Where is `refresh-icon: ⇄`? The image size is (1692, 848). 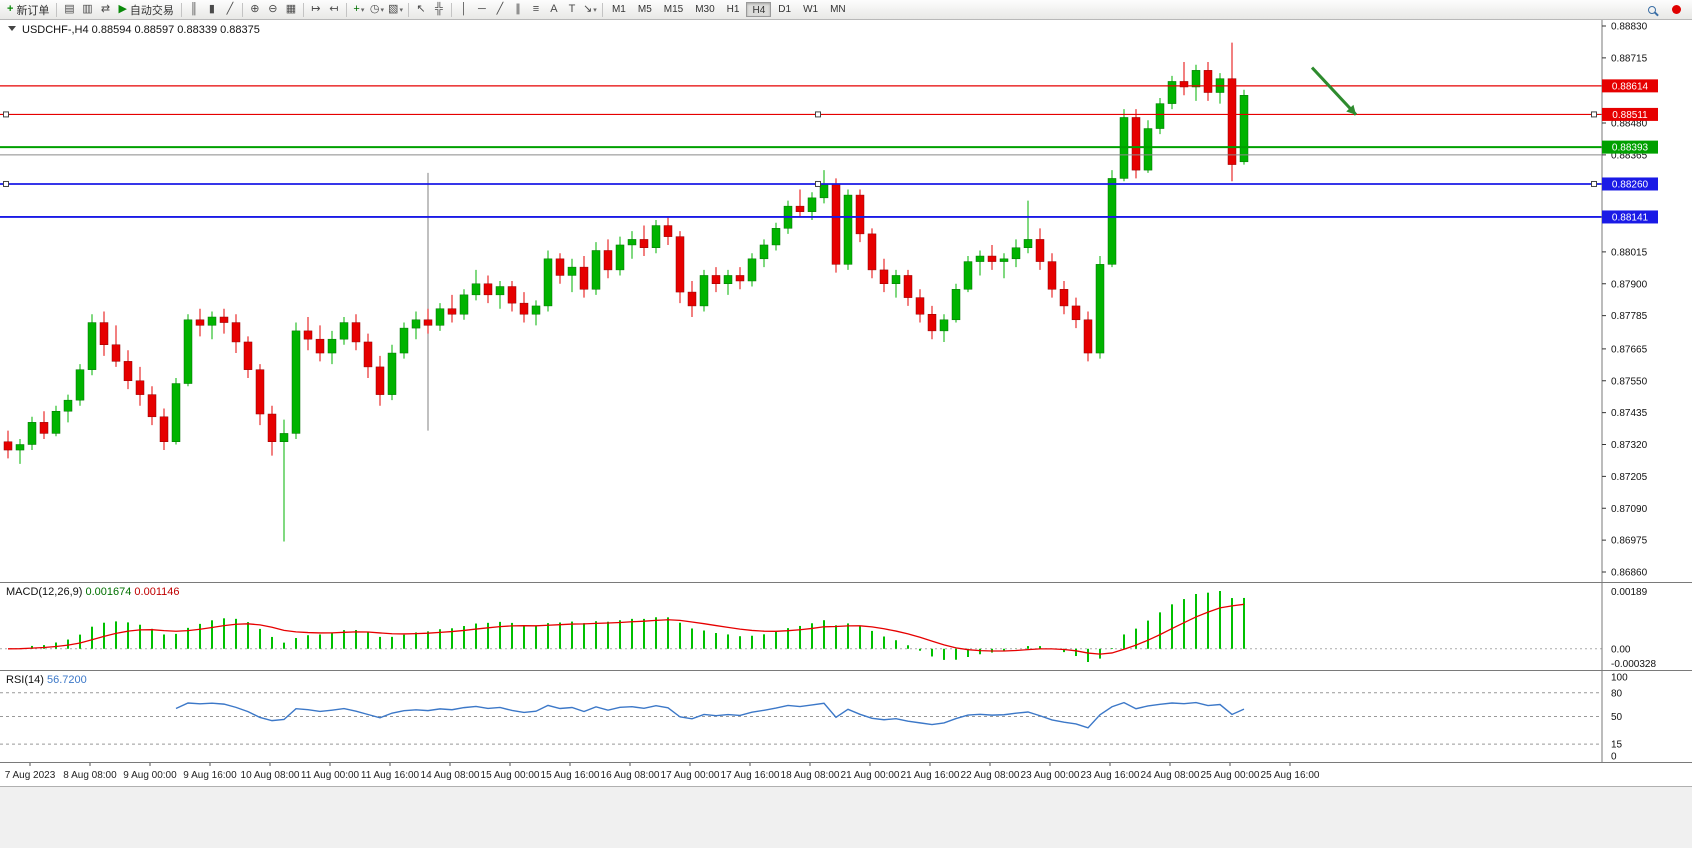 refresh-icon: ⇄ is located at coordinates (105, 9).